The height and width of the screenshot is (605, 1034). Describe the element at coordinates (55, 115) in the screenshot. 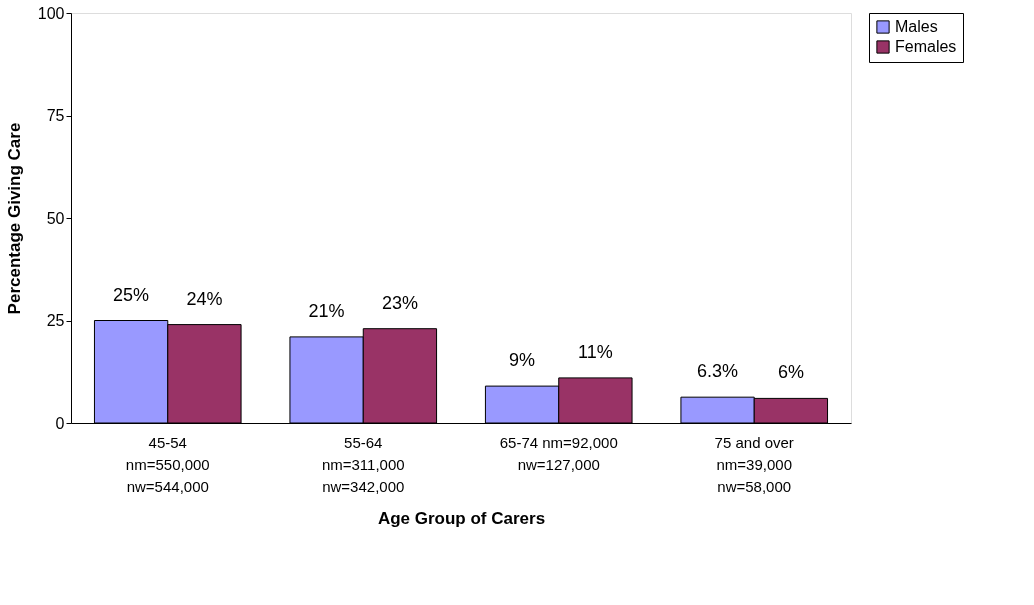

I see `y-tick-label: 75` at that location.